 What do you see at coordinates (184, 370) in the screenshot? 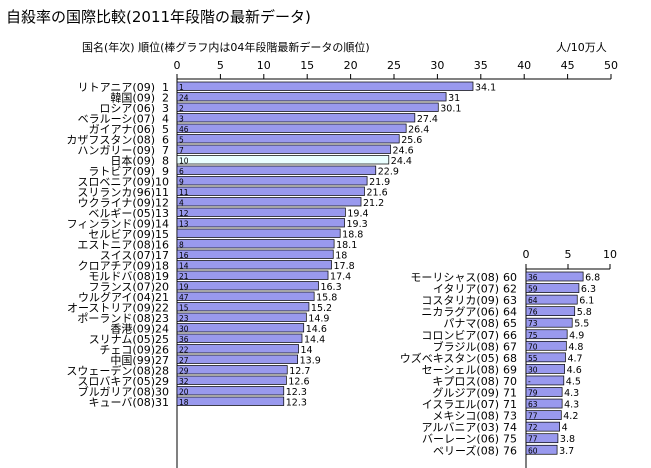
I see `main-bar-old-rank: 29` at bounding box center [184, 370].